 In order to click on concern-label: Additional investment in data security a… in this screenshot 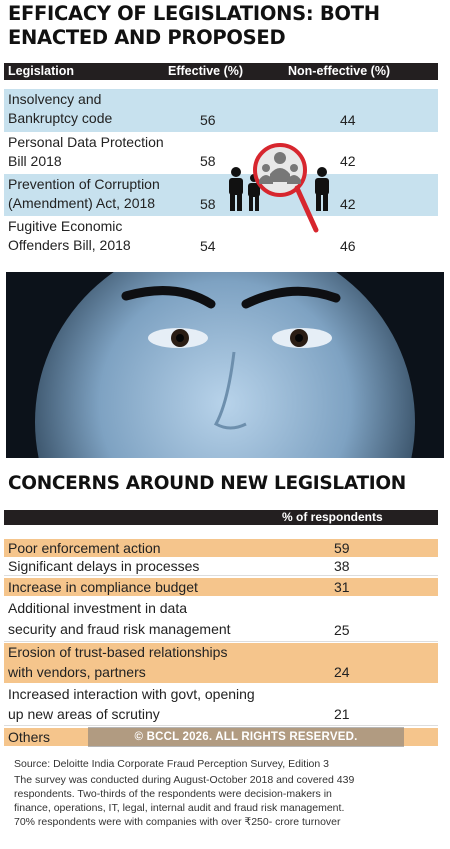, I will do `click(158, 618)`.